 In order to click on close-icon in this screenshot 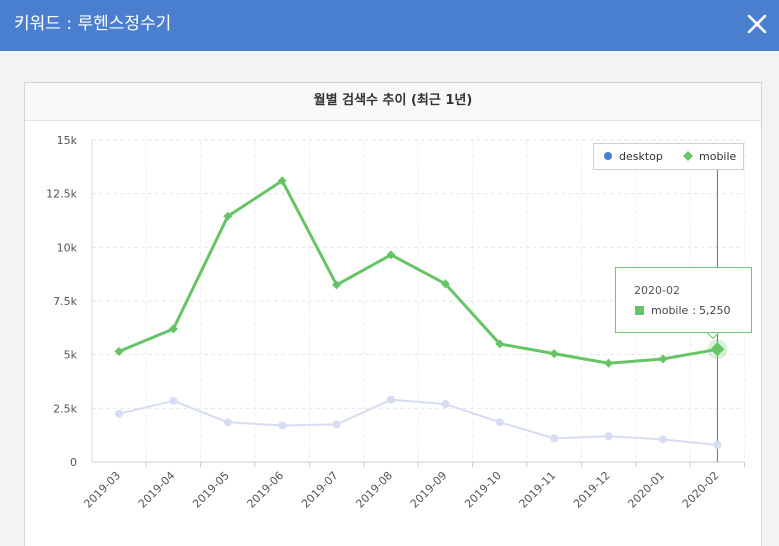, I will do `click(757, 24)`.